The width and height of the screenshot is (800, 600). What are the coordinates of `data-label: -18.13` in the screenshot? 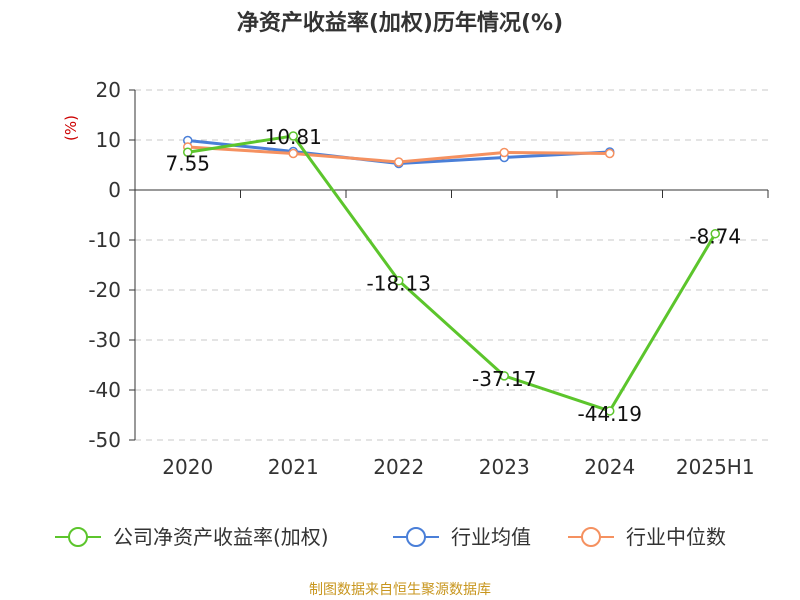 It's located at (399, 284).